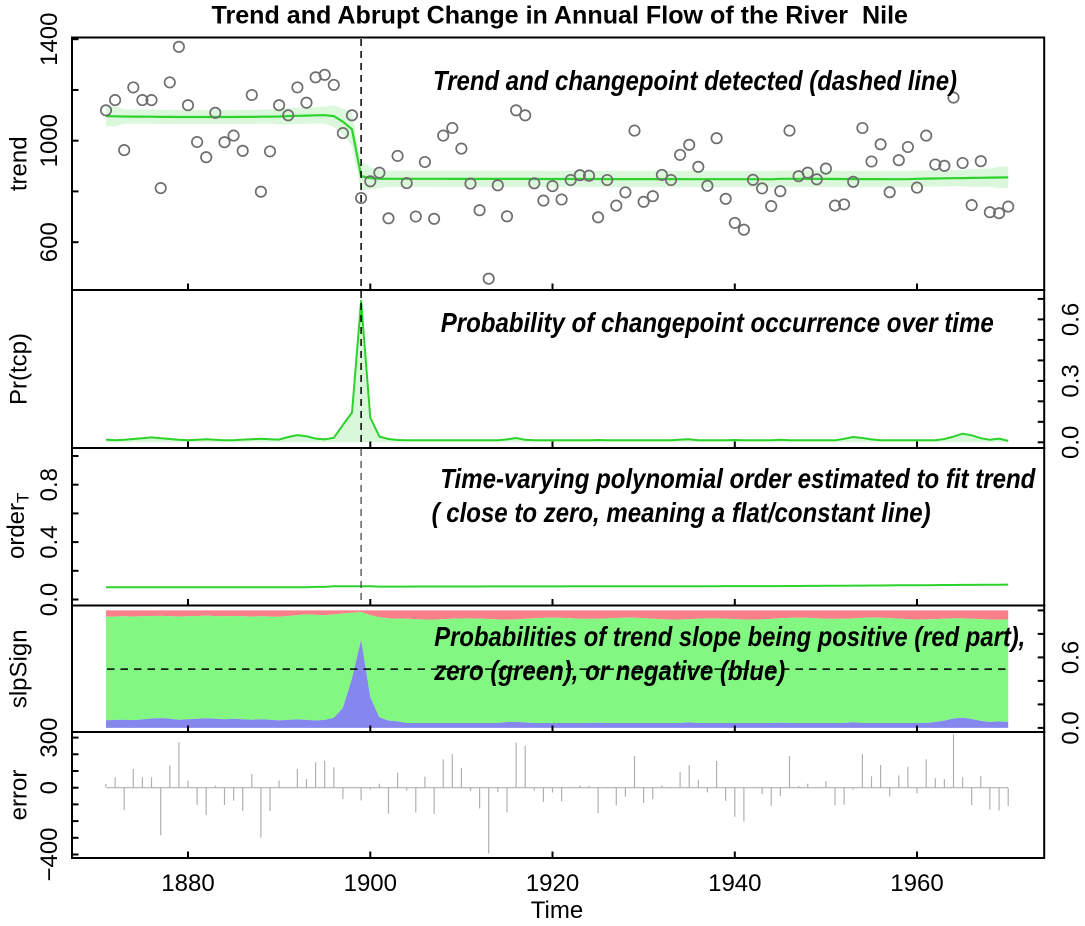  What do you see at coordinates (49, 854) in the screenshot?
I see `svg-text: −400` at bounding box center [49, 854].